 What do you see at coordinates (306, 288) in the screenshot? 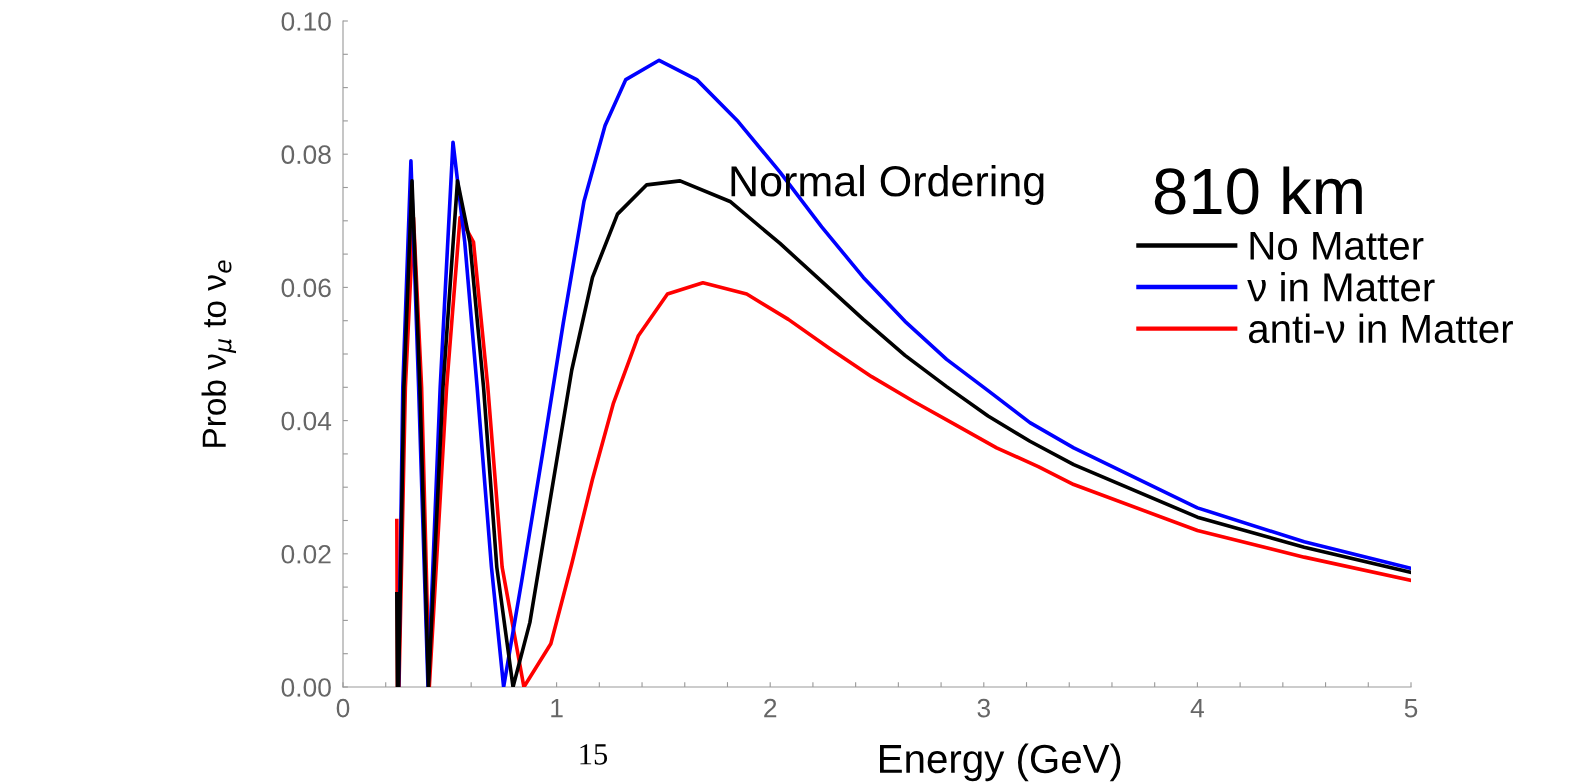
I see `y-tick-label: 0.06` at bounding box center [306, 288].